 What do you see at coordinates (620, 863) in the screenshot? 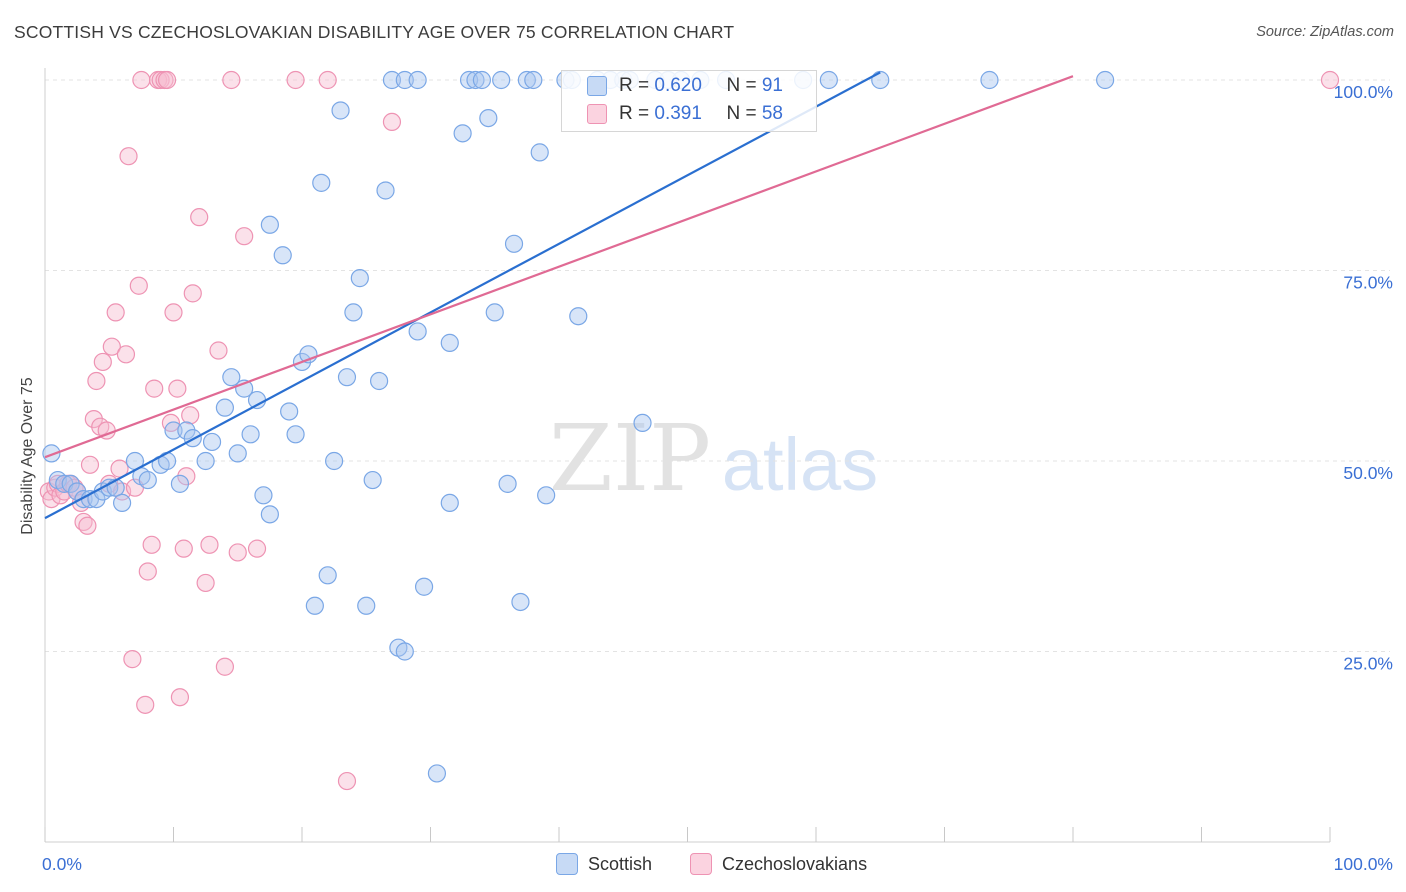
I see `legend-label-scottish: Scottish` at bounding box center [620, 863].